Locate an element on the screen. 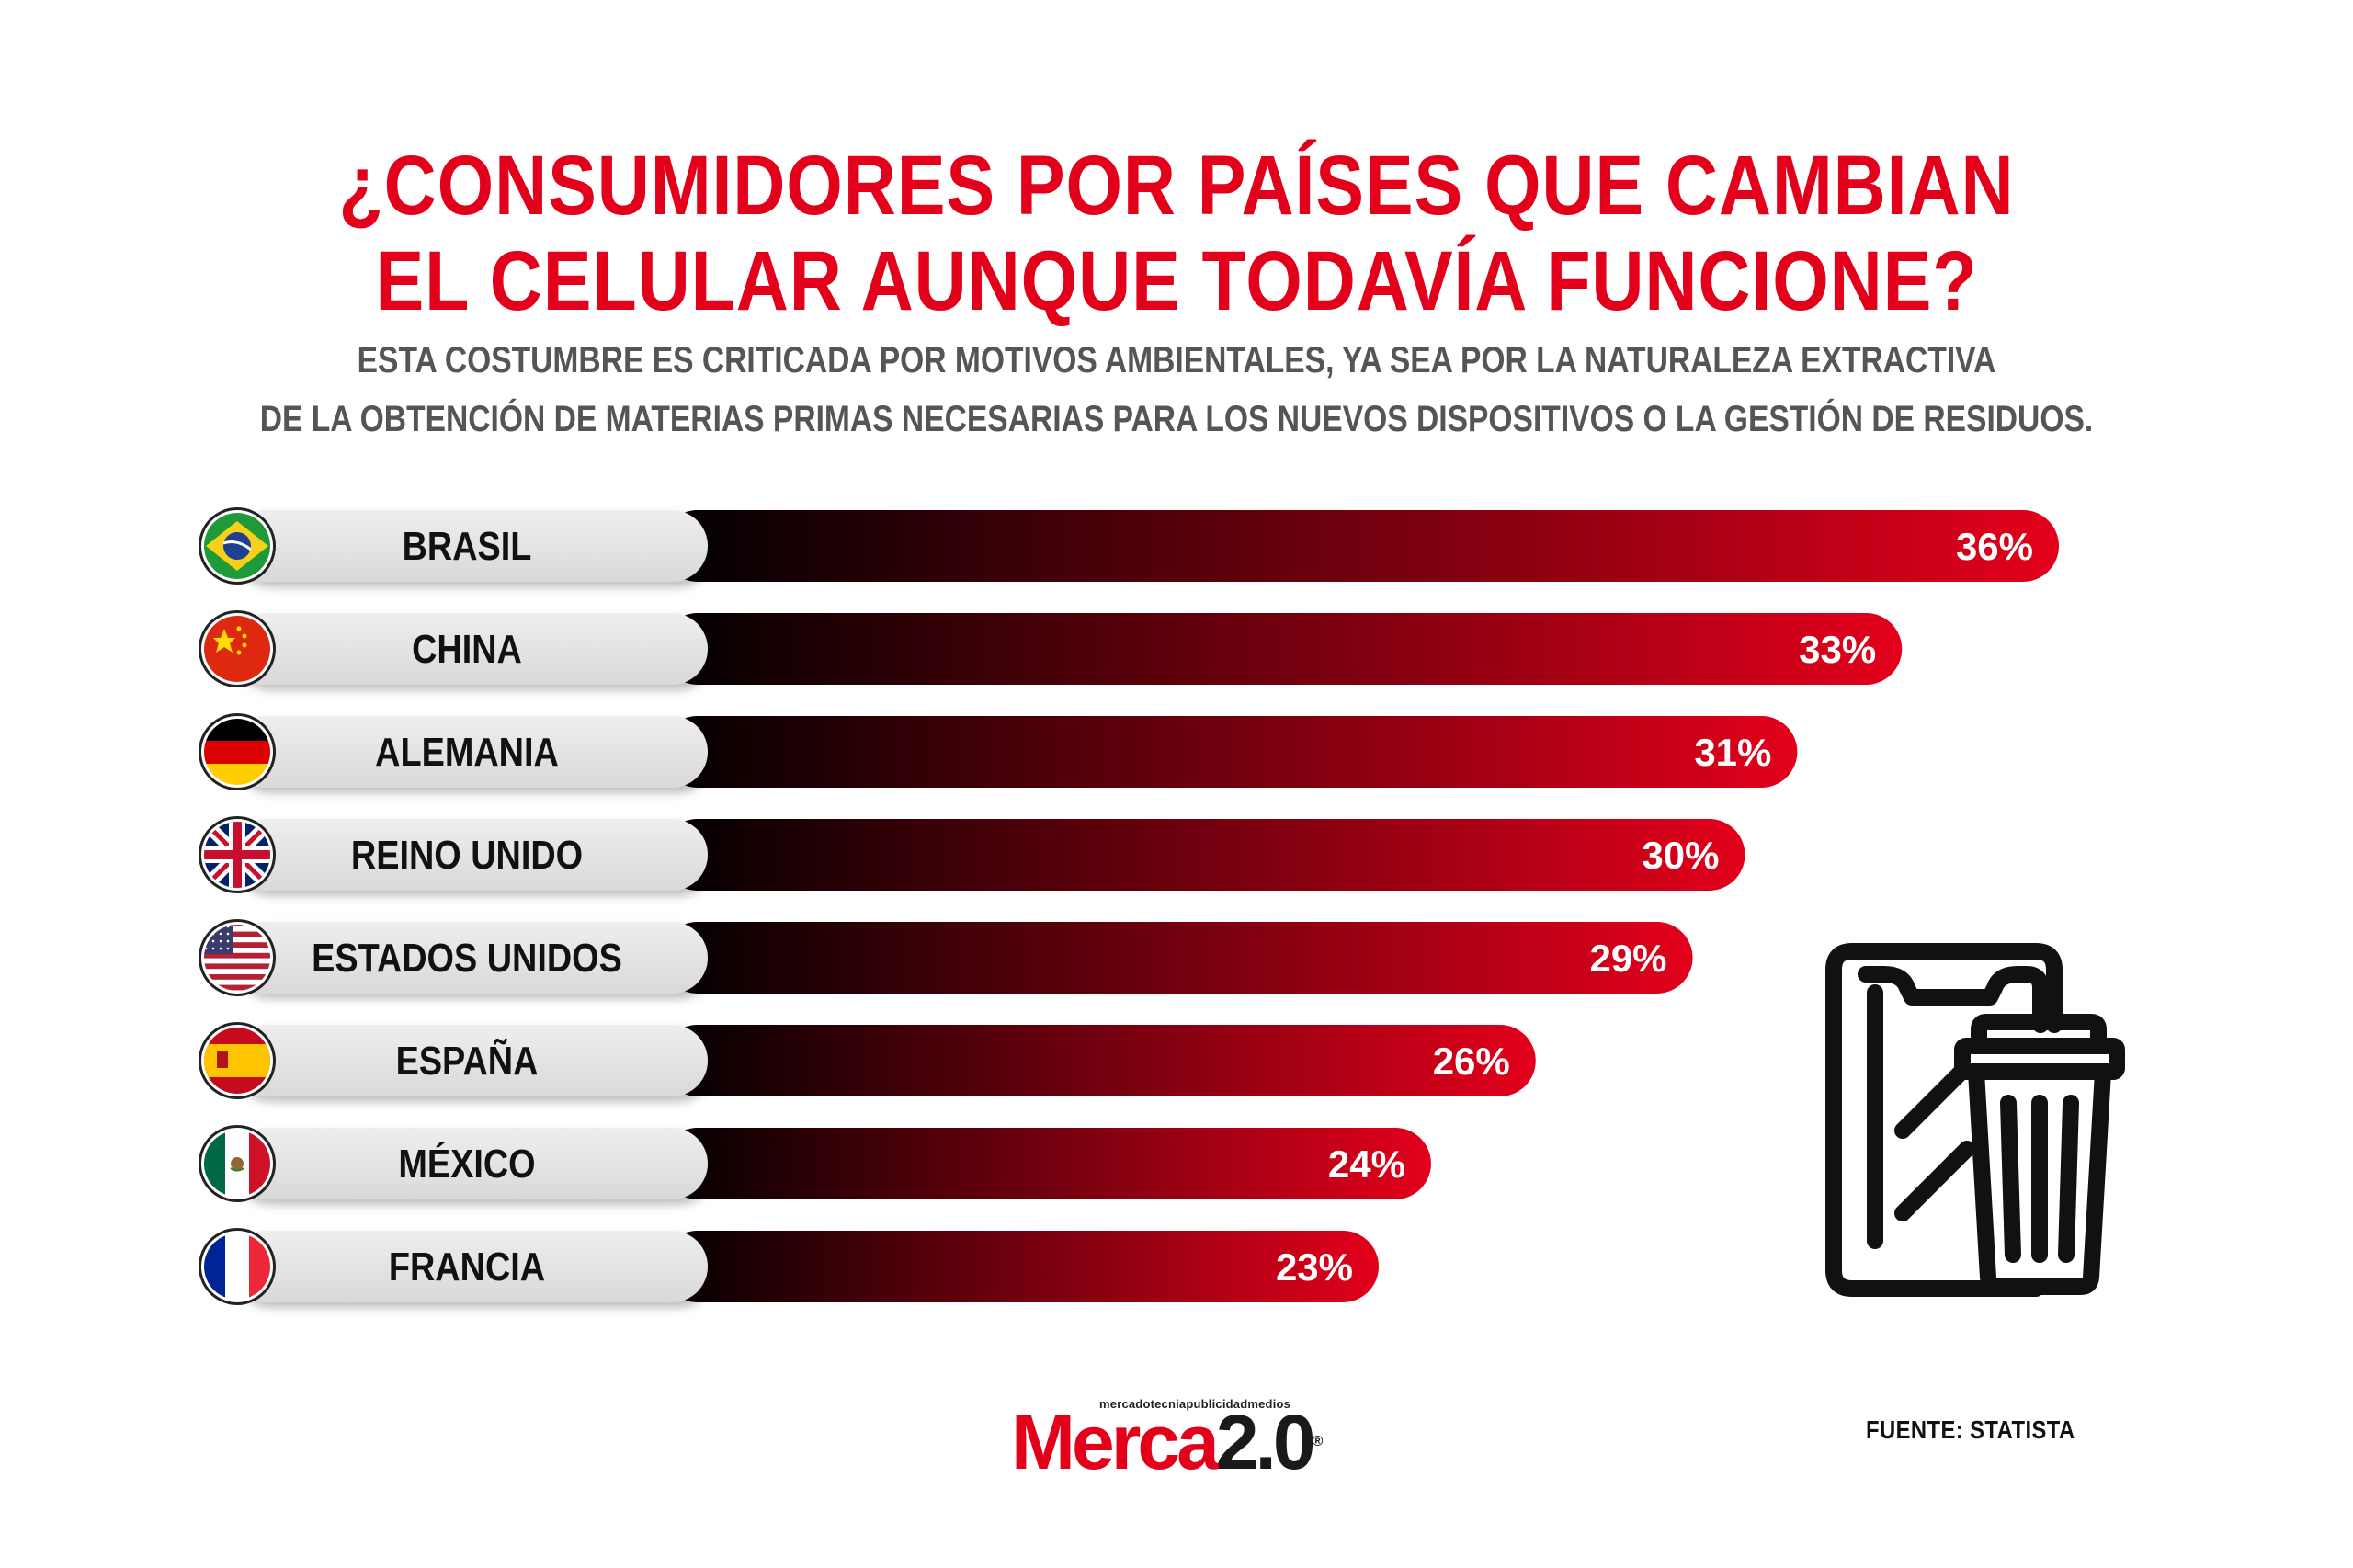  category-label: MÉXICO is located at coordinates (466, 1163).